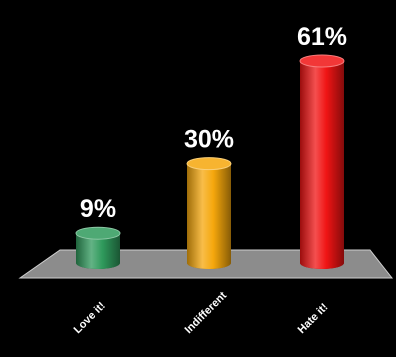  What do you see at coordinates (90, 318) in the screenshot?
I see `category-label: Love it!` at bounding box center [90, 318].